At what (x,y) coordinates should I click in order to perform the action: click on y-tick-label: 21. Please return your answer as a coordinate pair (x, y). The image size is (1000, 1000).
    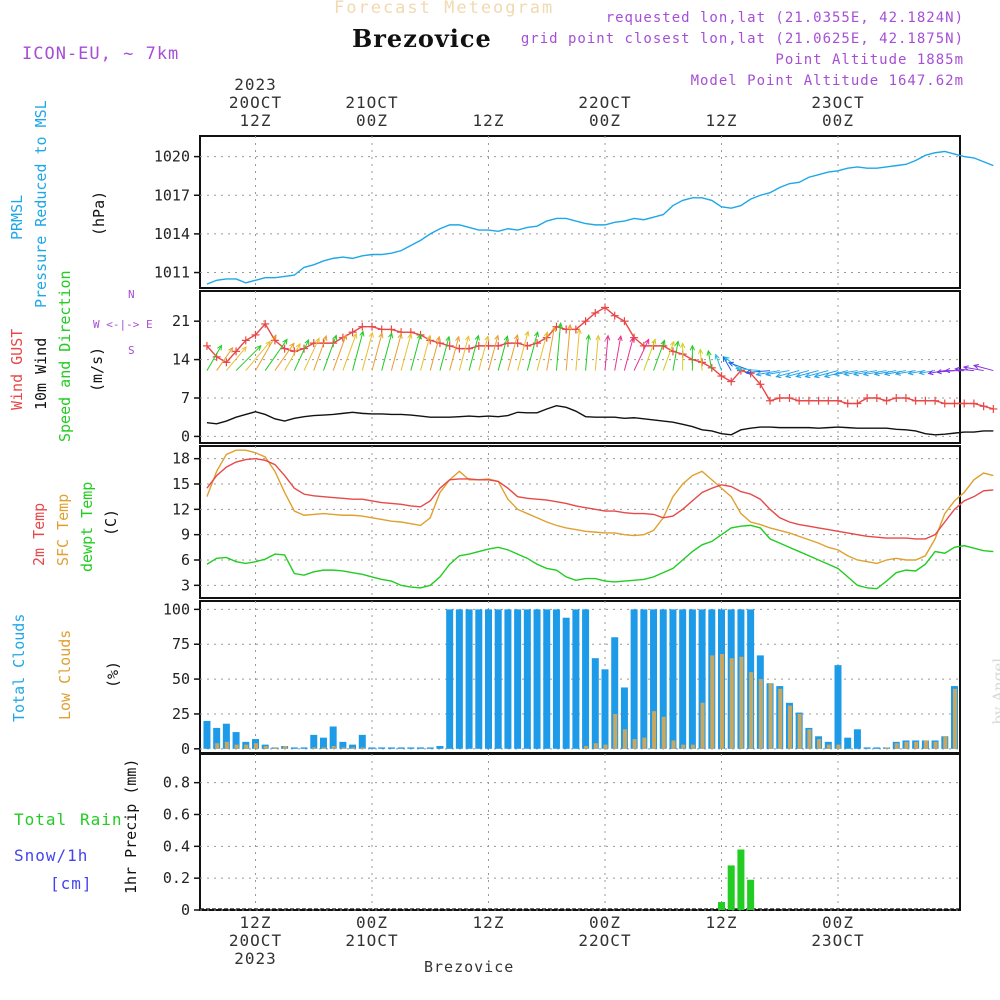
    Looking at the image, I should click on (181, 321).